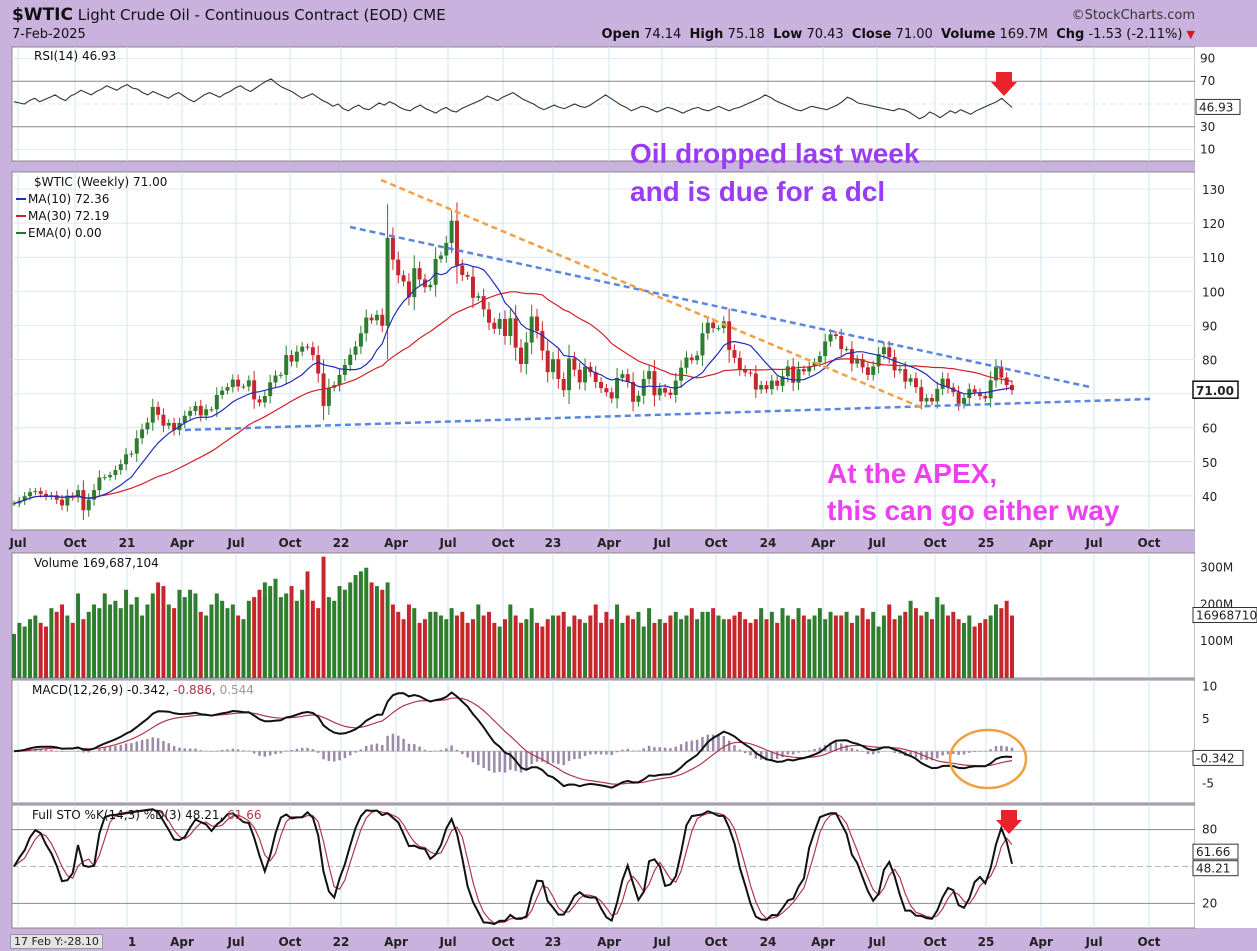 This screenshot has height=951, width=1257. I want to click on bottom-x-tick-label: 24, so click(768, 942).